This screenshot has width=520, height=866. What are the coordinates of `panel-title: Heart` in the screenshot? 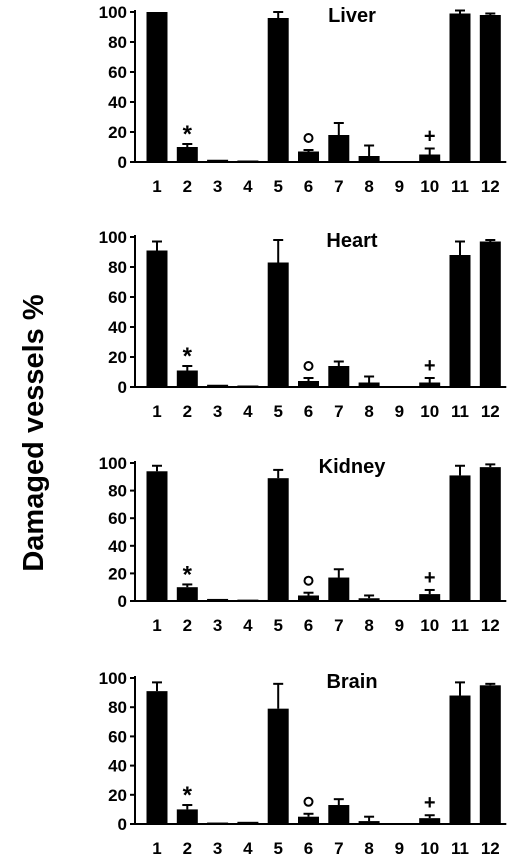 It's located at (351, 241).